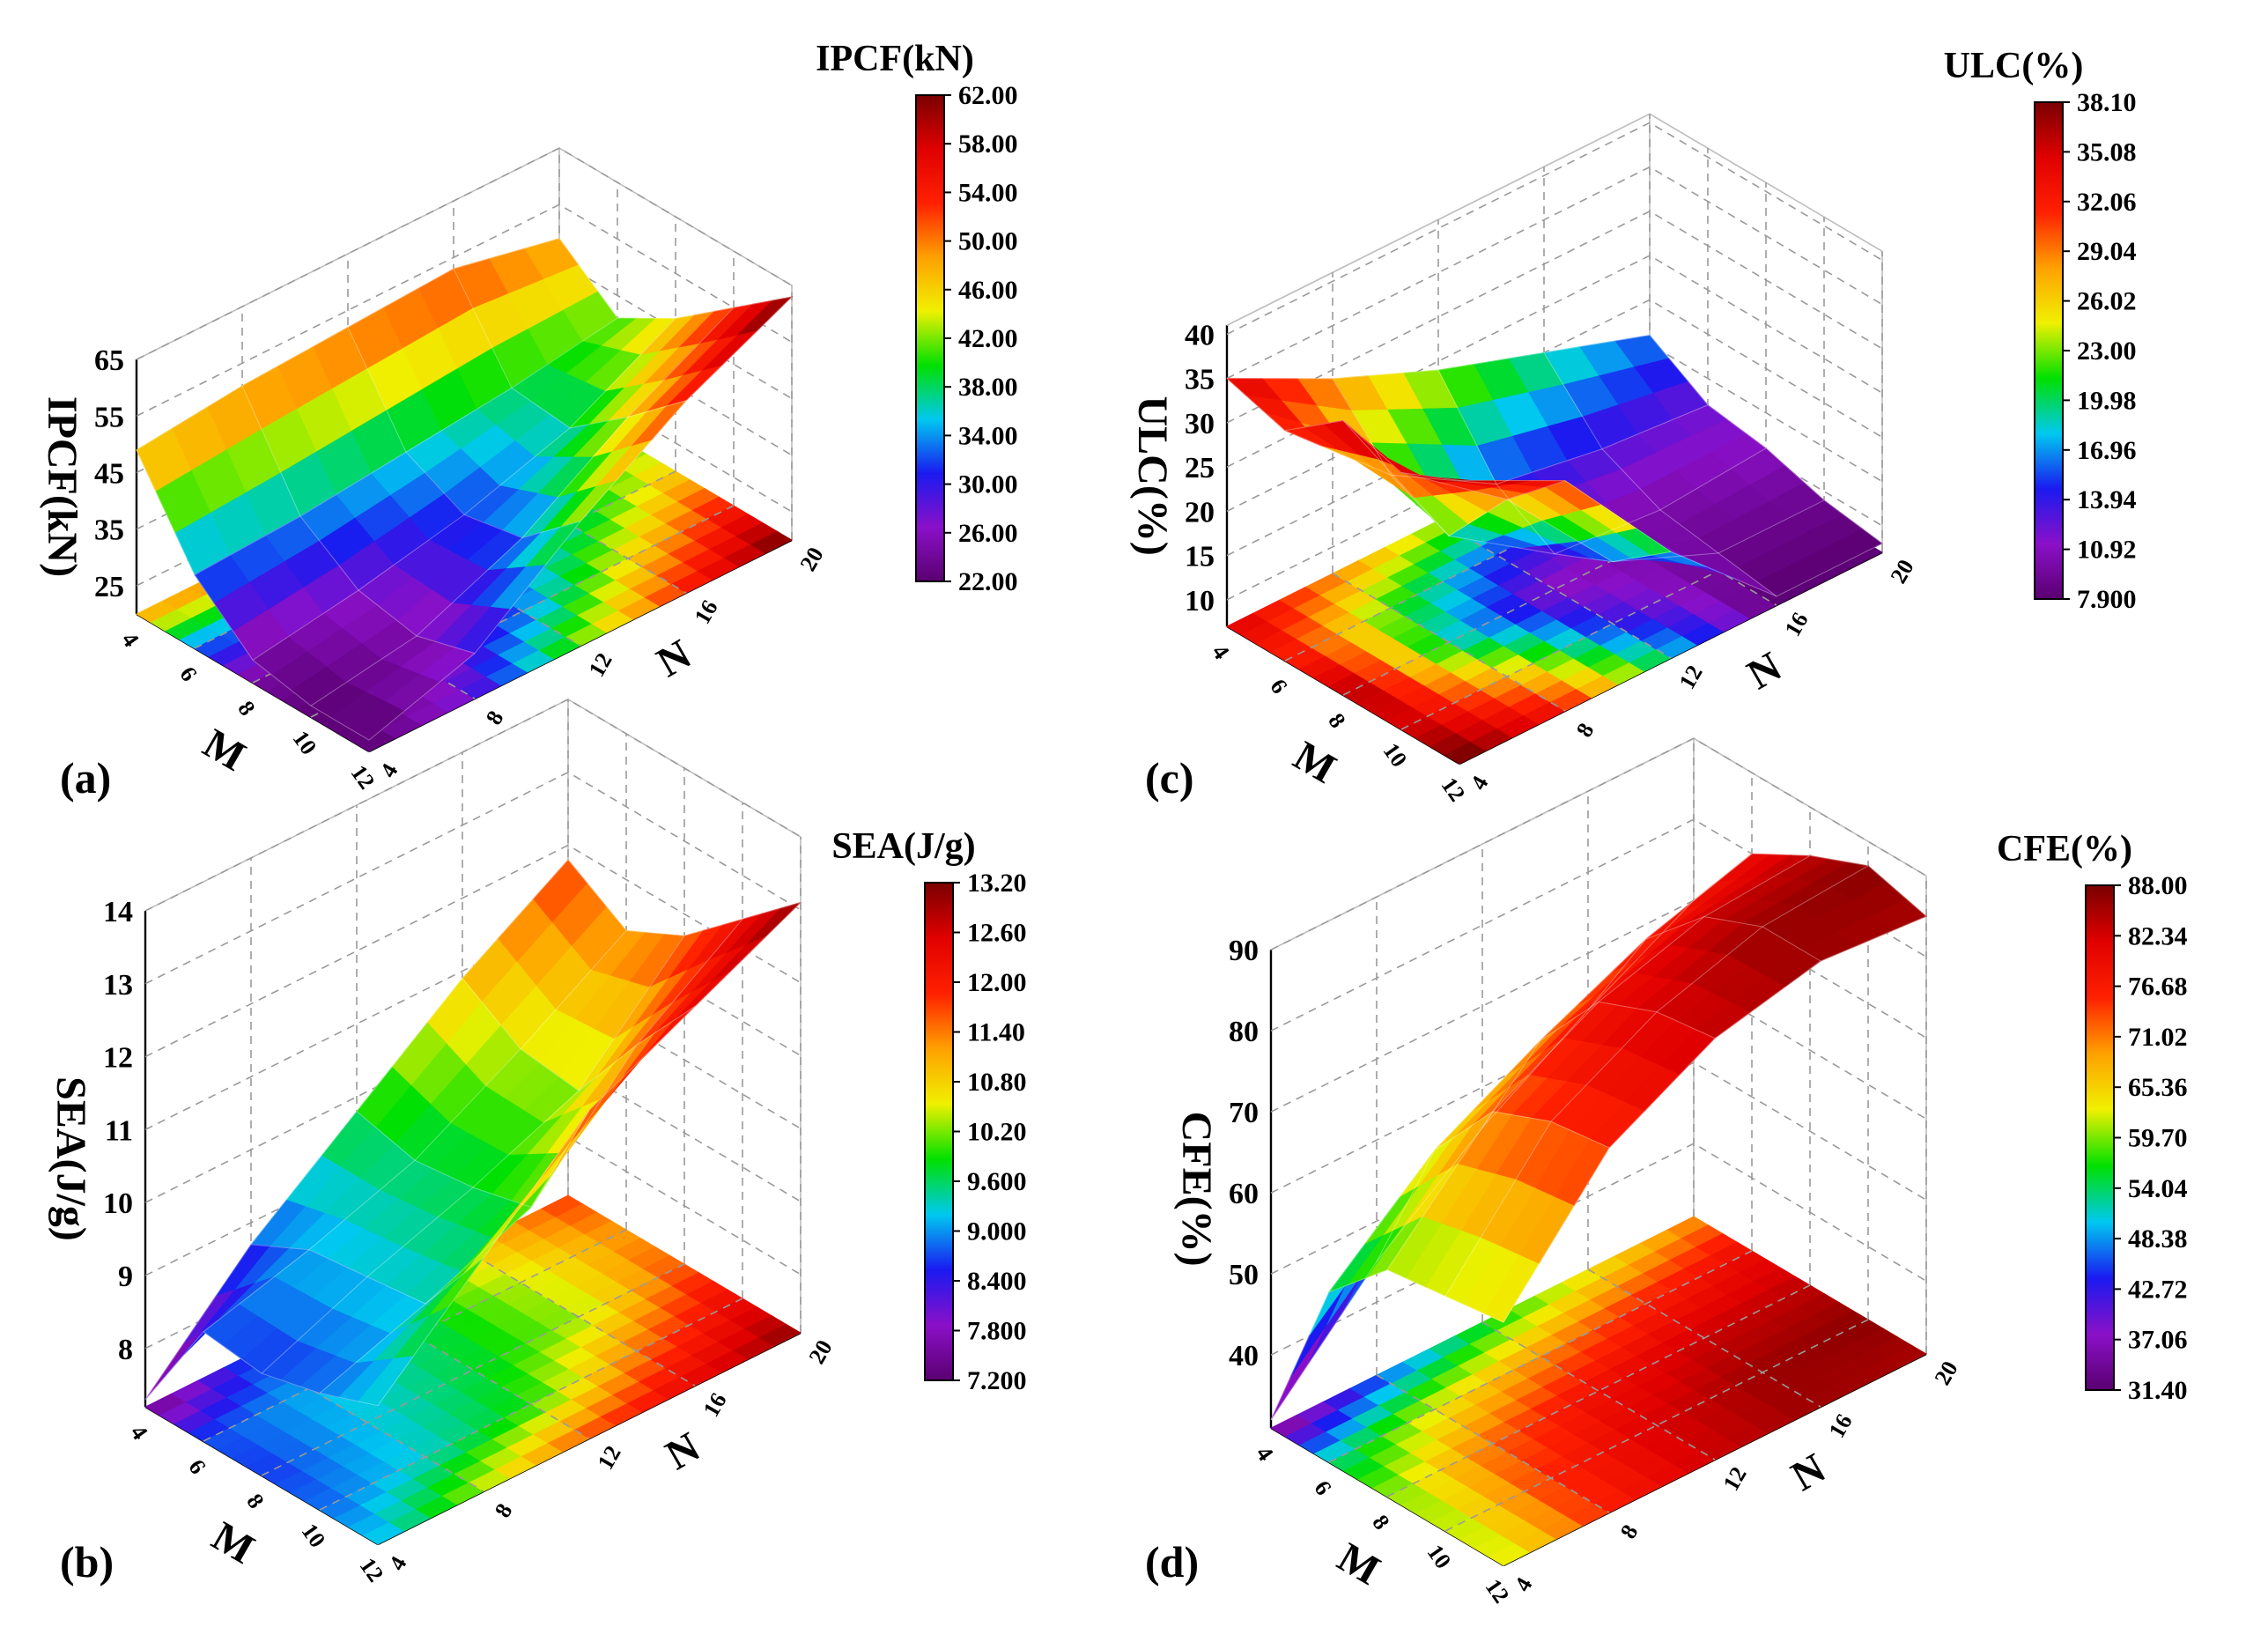 The width and height of the screenshot is (2268, 1627). What do you see at coordinates (1244, 1356) in the screenshot?
I see `z-tick-label: 40` at bounding box center [1244, 1356].